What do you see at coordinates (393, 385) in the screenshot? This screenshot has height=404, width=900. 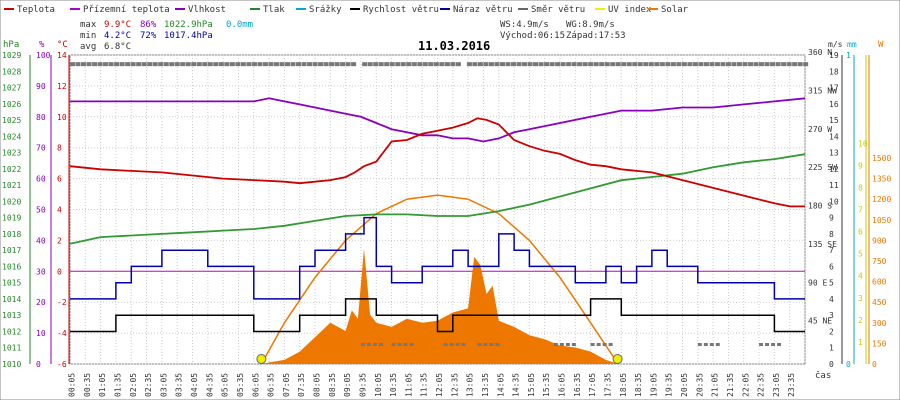 I see `x-tick: 10:35` at bounding box center [393, 385].